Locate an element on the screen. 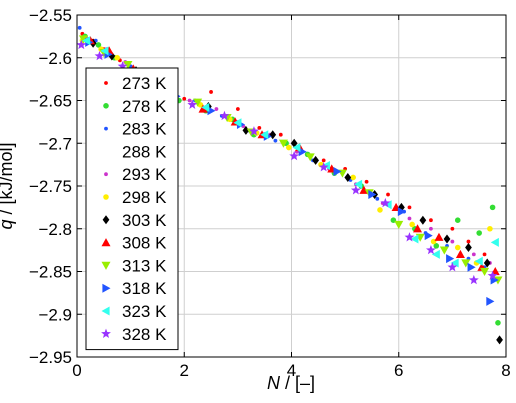  legend-label: 313 K is located at coordinates (144, 265).